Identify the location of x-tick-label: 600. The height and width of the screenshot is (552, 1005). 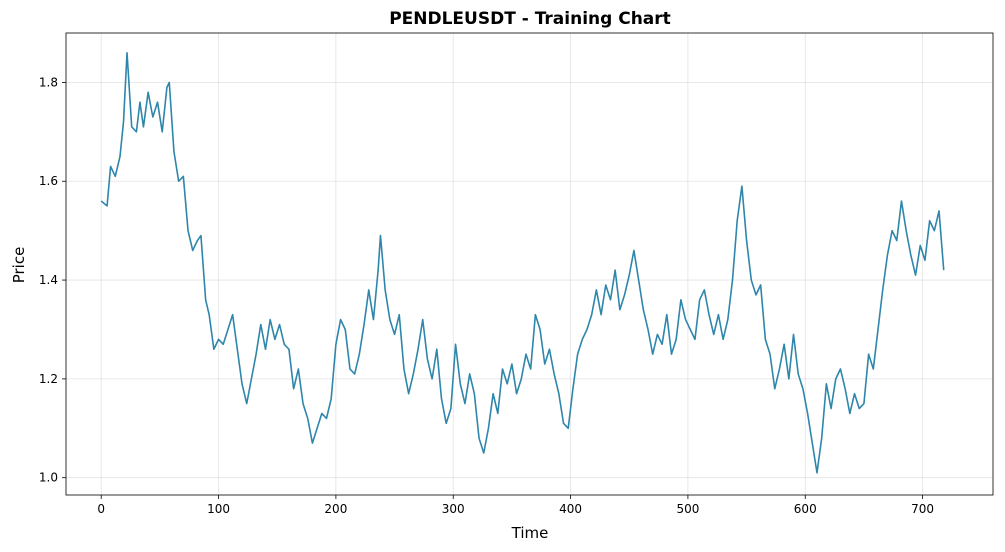
(805, 509).